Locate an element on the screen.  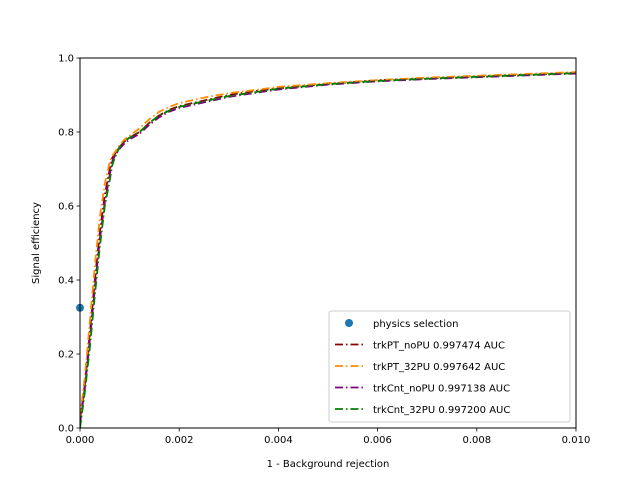
y-axis-label: Signal efficiency is located at coordinates (36, 243).